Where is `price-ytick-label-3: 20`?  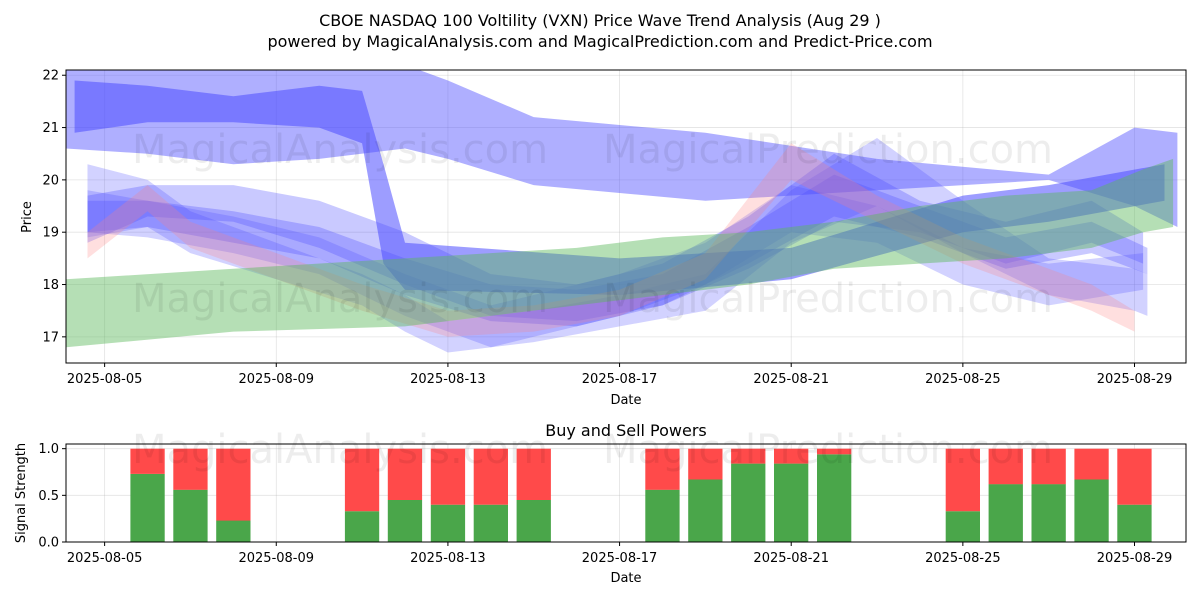 price-ytick-label-3: 20 is located at coordinates (50, 180).